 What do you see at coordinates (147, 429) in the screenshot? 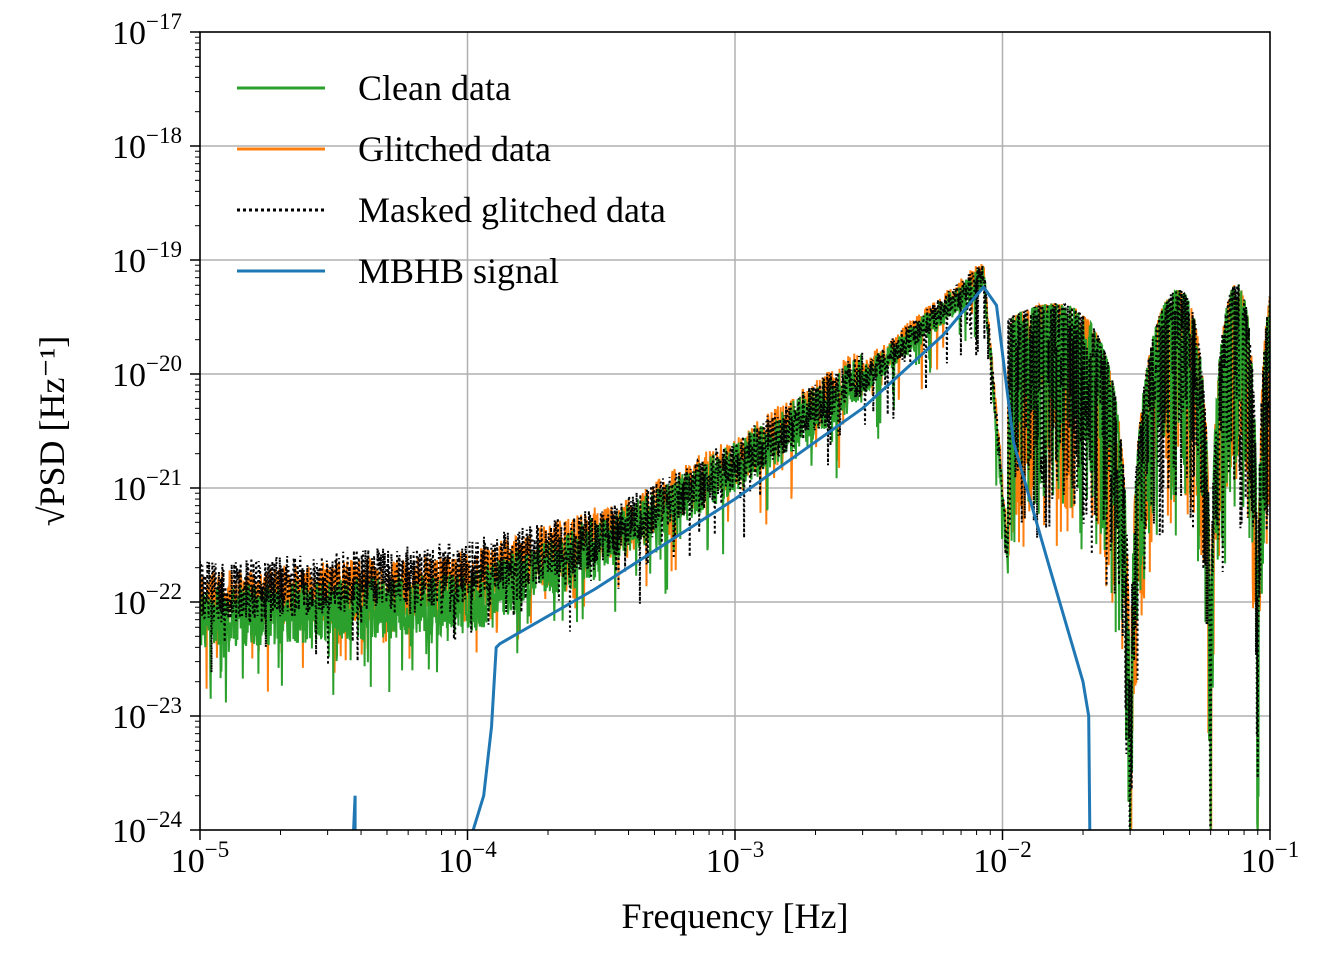
I see `y-tick-labels: 10−24 10−23 10−22 10−21 10−20 10−19 10−18 10−17` at bounding box center [147, 429].